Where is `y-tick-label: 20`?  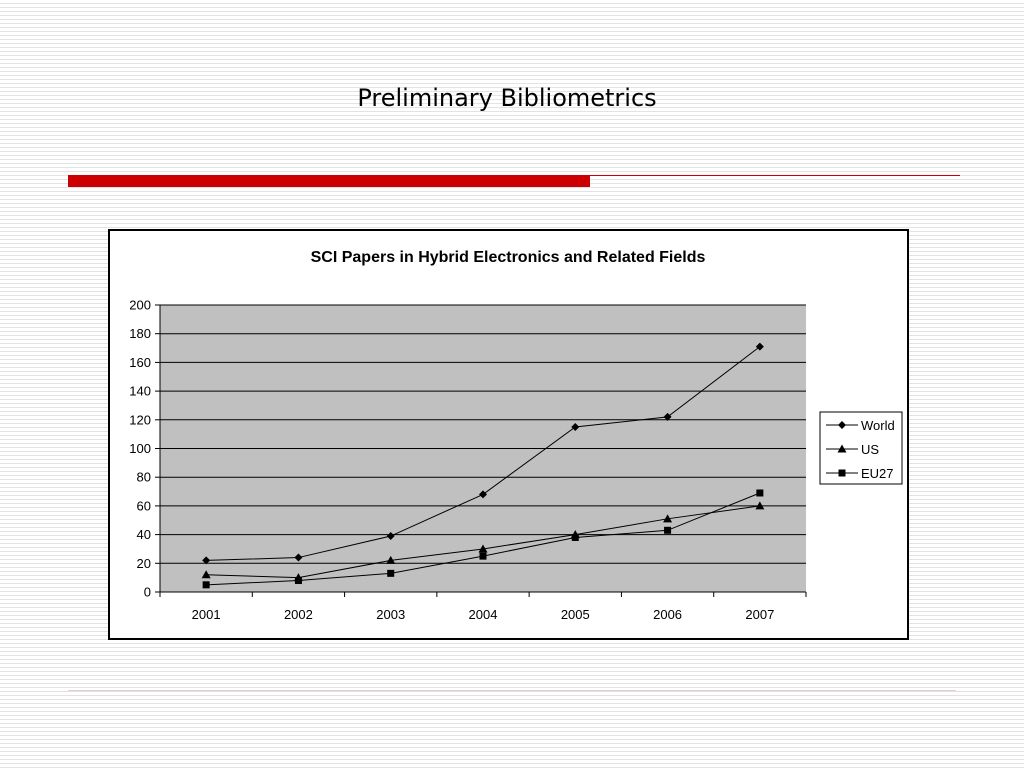 y-tick-label: 20 is located at coordinates (144, 563).